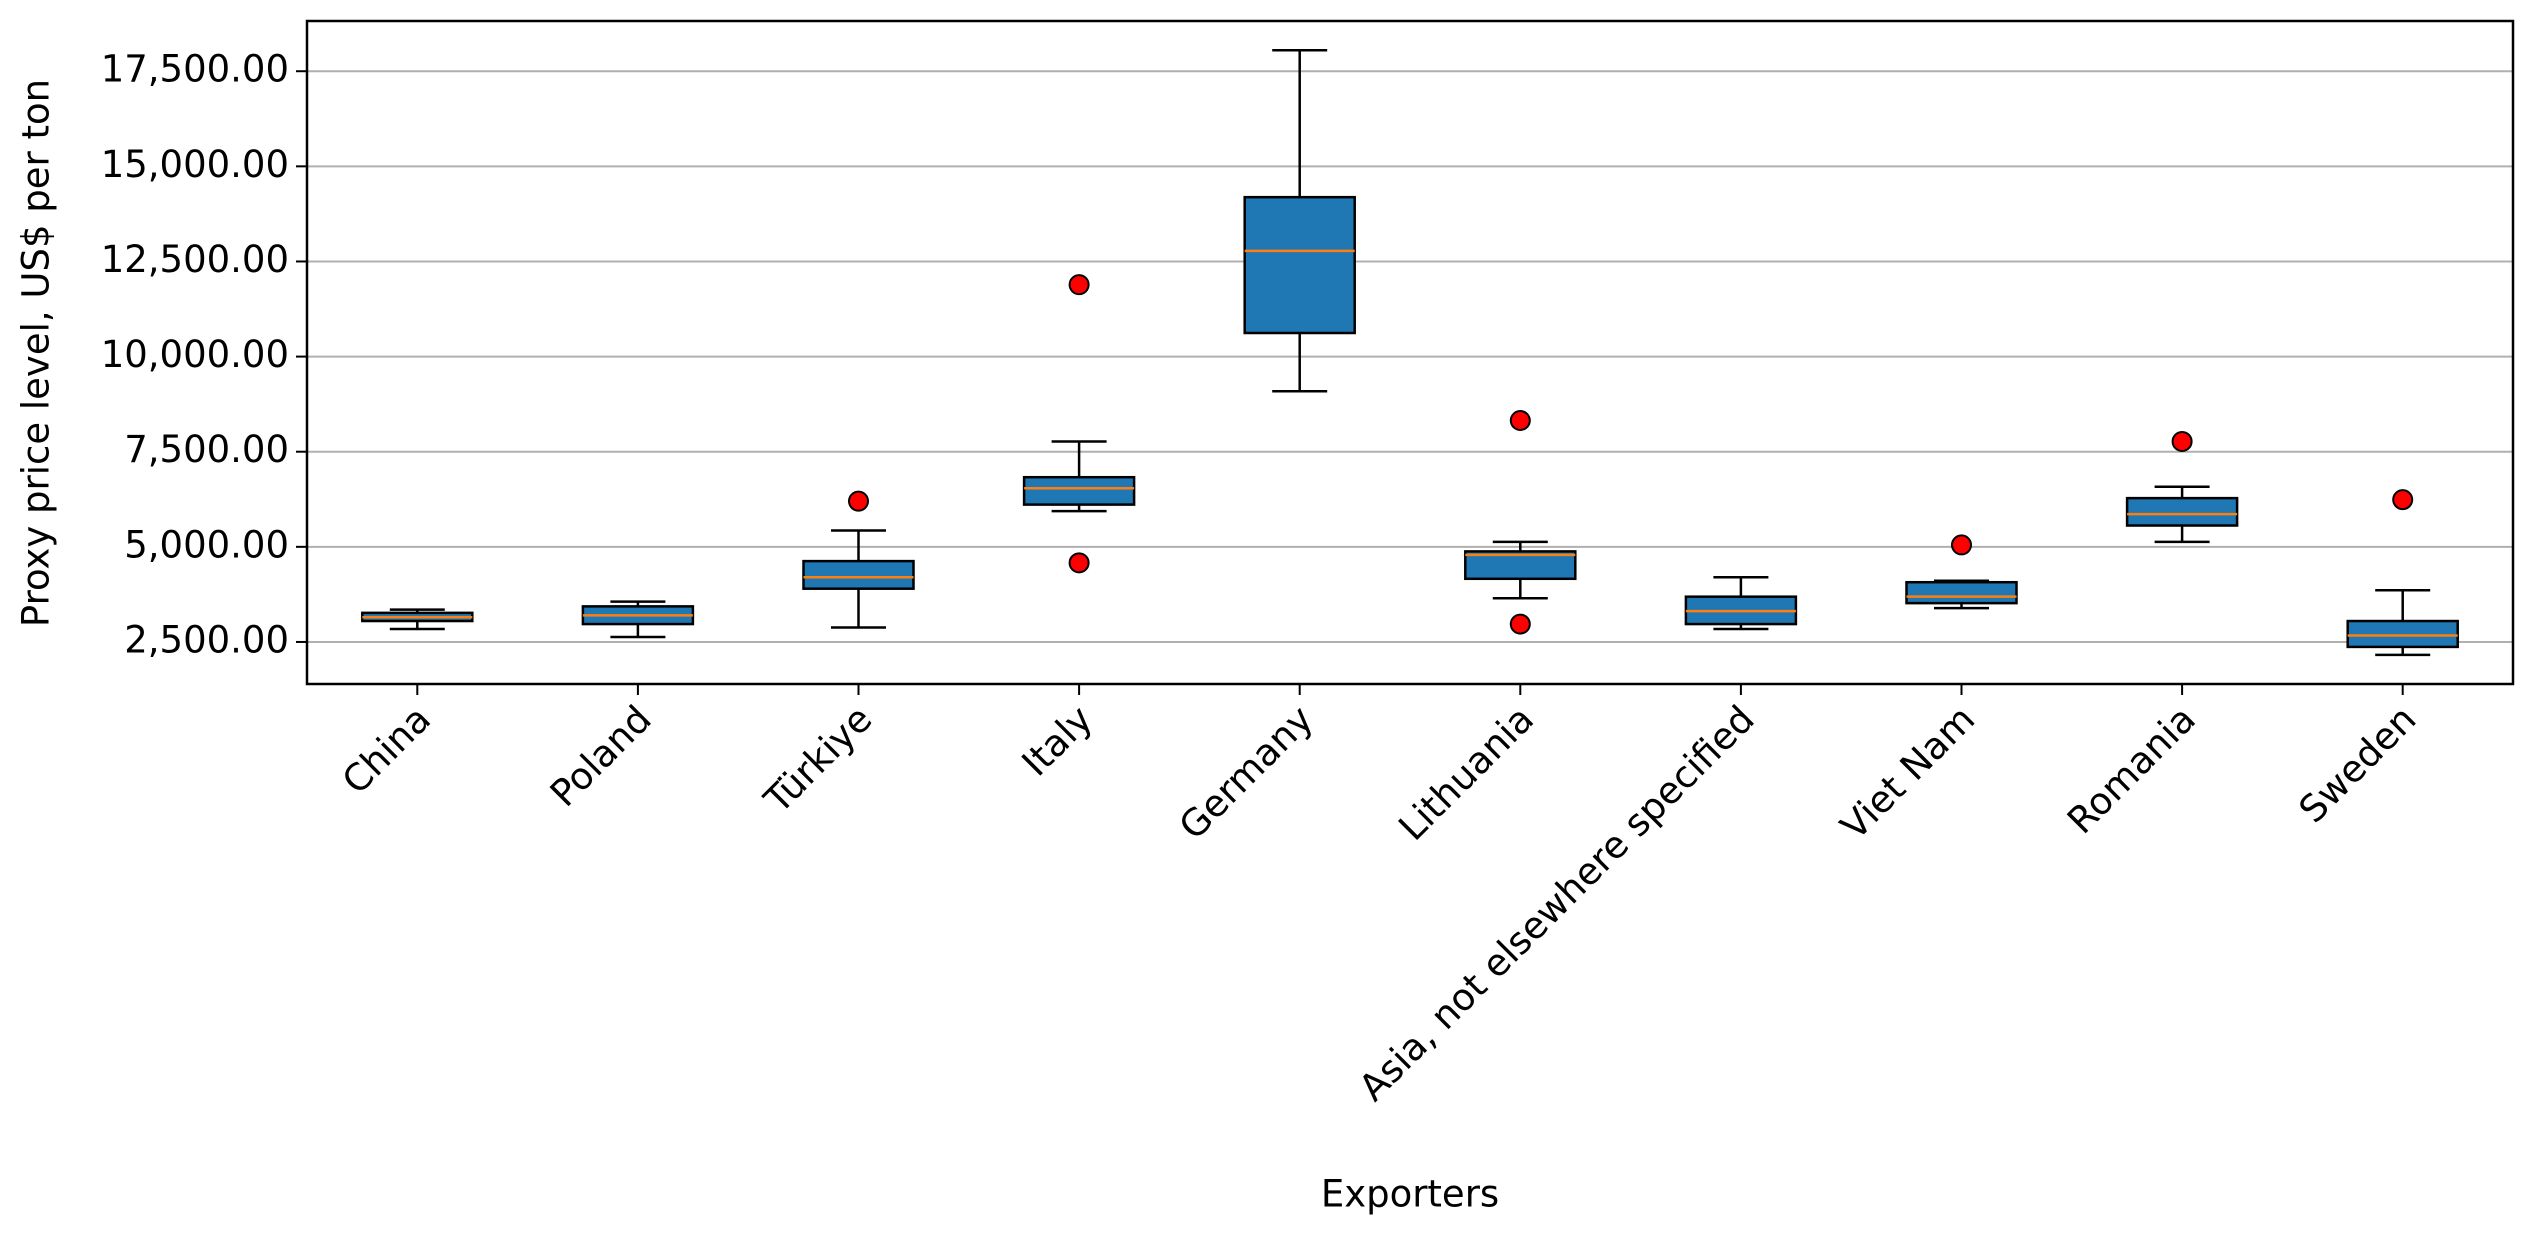 This screenshot has width=2534, height=1241. Describe the element at coordinates (1057, 740) in the screenshot. I see `x-tick-label: Italy` at that location.